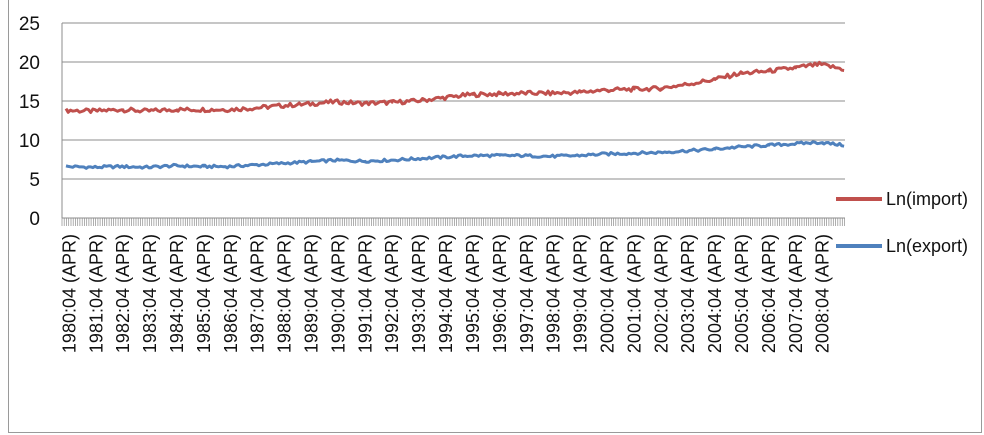 The height and width of the screenshot is (435, 984). Describe the element at coordinates (455, 155) in the screenshot. I see `series-line-export` at that location.